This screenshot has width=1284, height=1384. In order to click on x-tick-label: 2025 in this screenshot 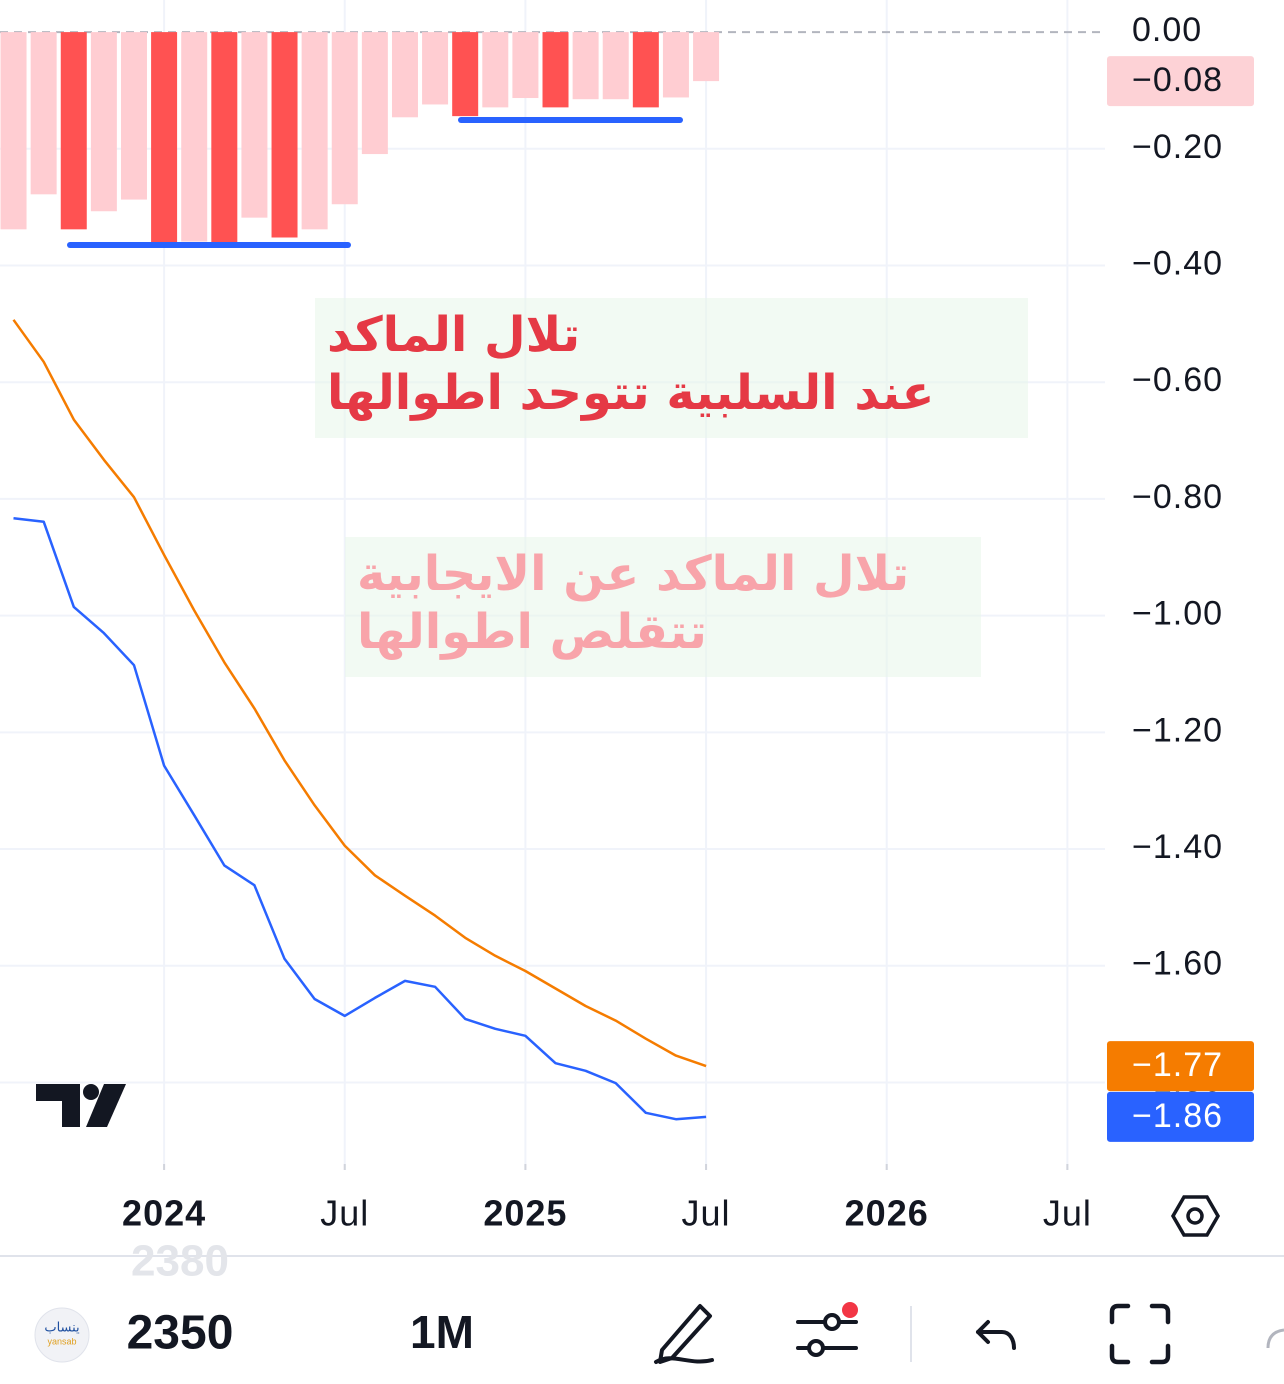, I will do `click(525, 1213)`.